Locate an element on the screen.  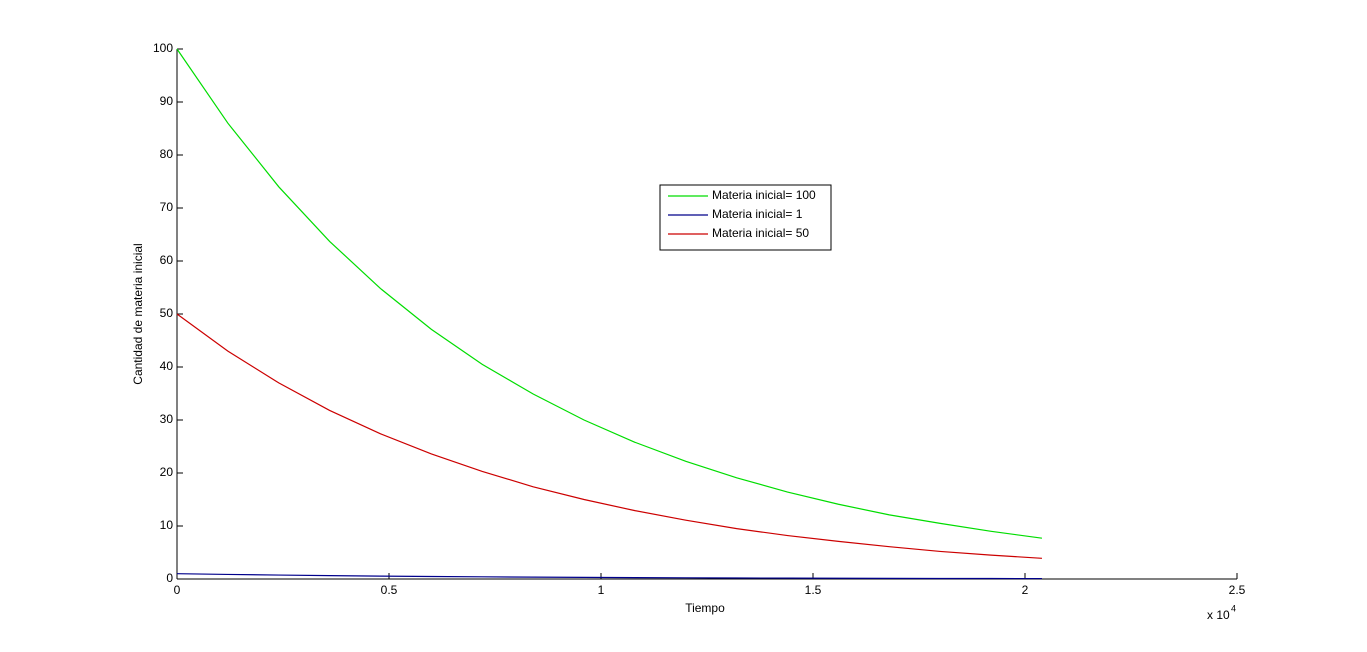
y-tick-label: 40 is located at coordinates (167, 366).